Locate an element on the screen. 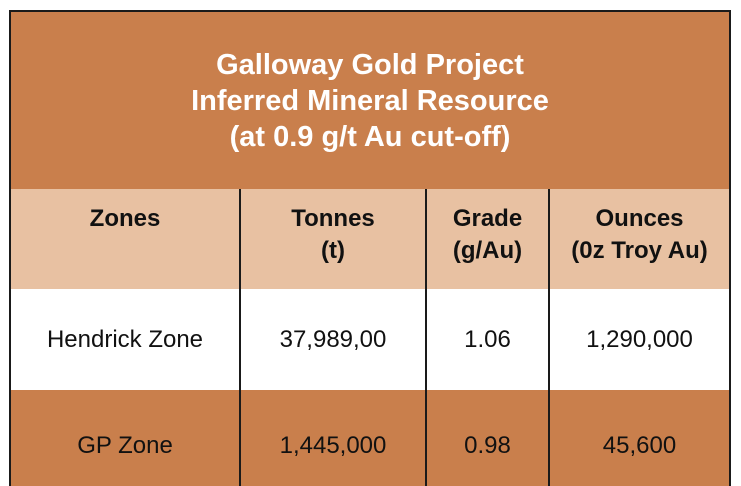 The height and width of the screenshot is (486, 741). header-ounces: Ounces (0z Troy Au) is located at coordinates (638, 239).